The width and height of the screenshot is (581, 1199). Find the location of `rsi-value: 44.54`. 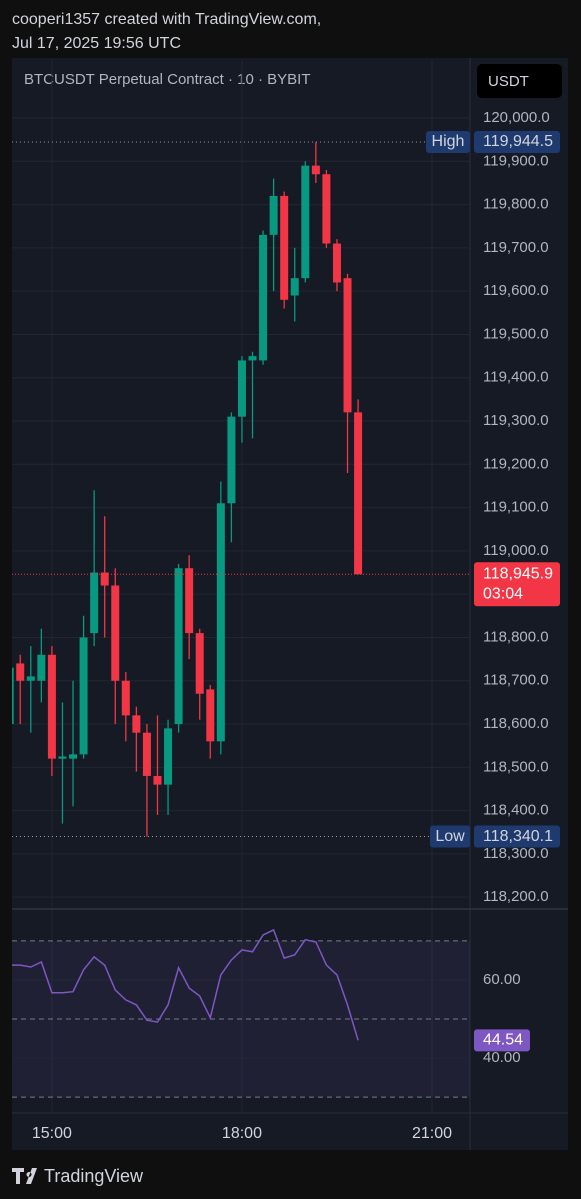

rsi-value: 44.54 is located at coordinates (503, 1040).